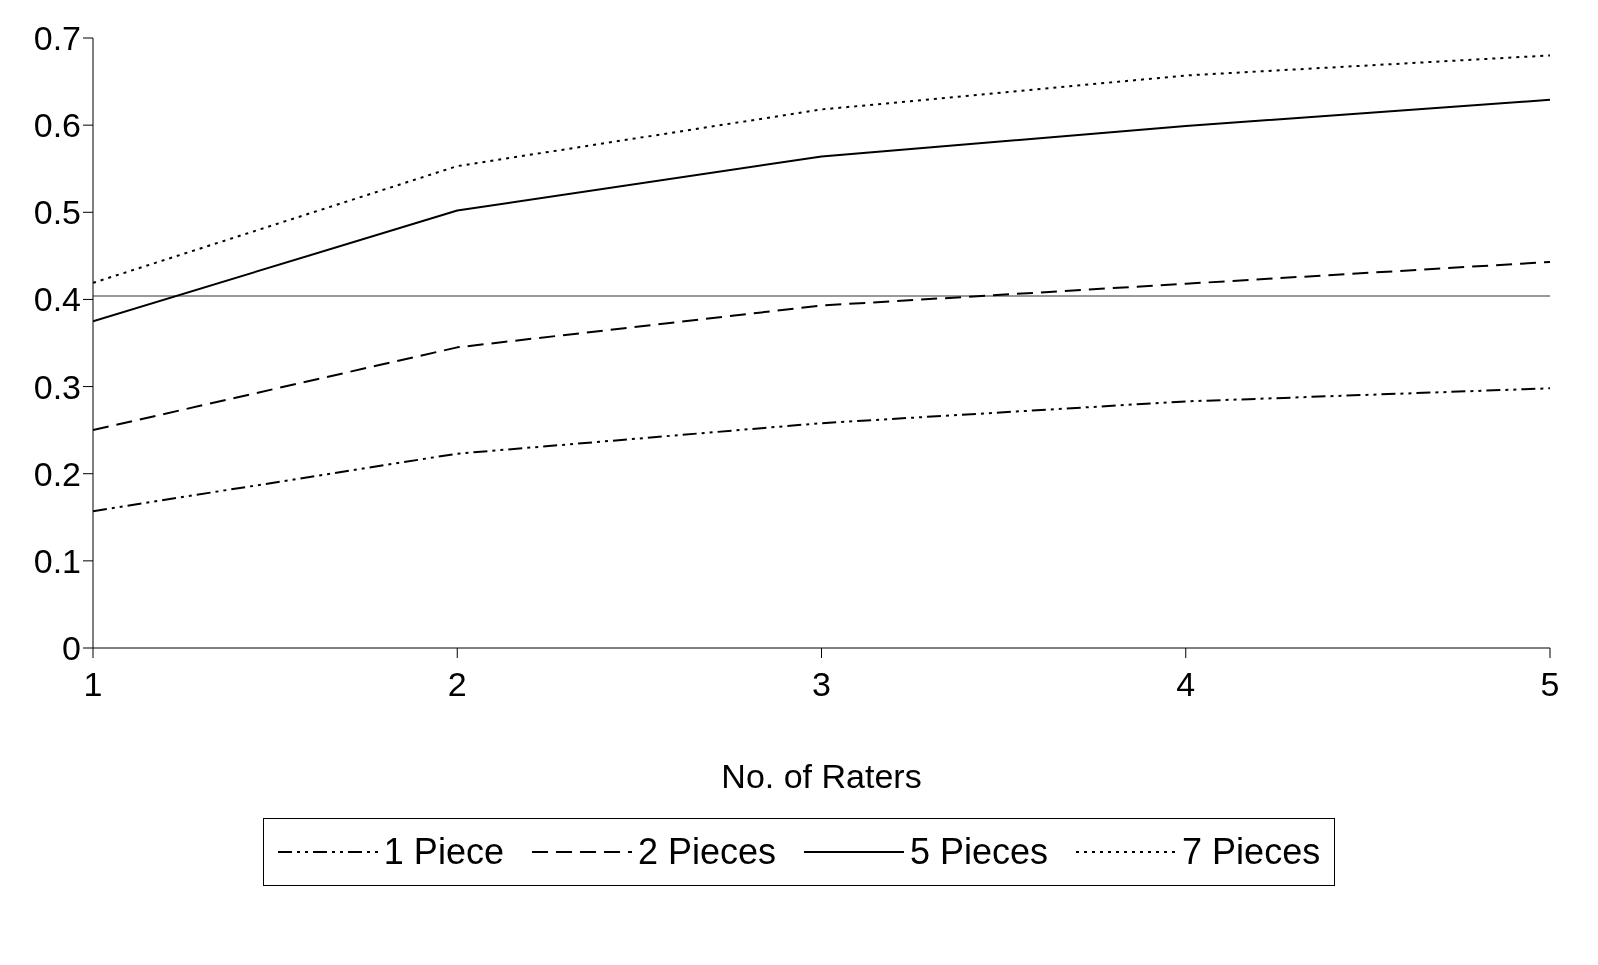 This screenshot has height=965, width=1598. What do you see at coordinates (57, 473) in the screenshot?
I see `y-tick-label: 0.2` at bounding box center [57, 473].